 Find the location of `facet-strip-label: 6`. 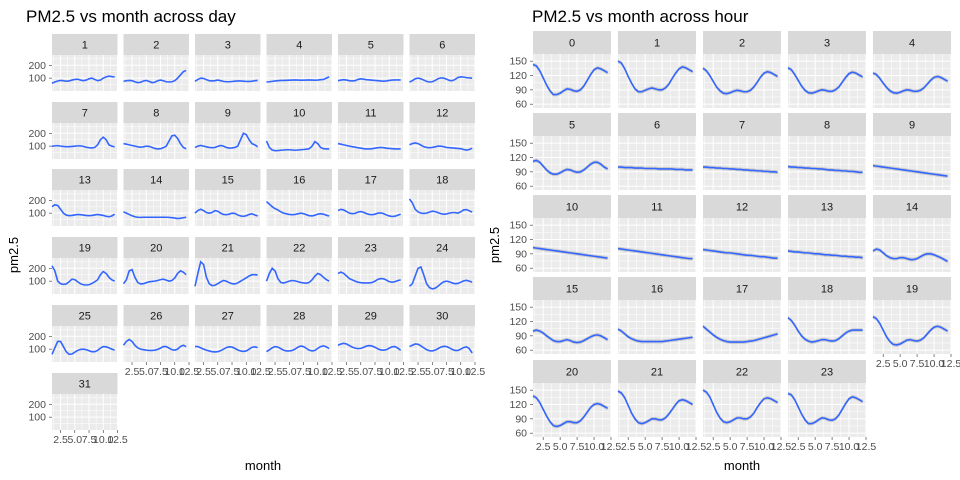

facet-strip-label: 6 is located at coordinates (442, 46).